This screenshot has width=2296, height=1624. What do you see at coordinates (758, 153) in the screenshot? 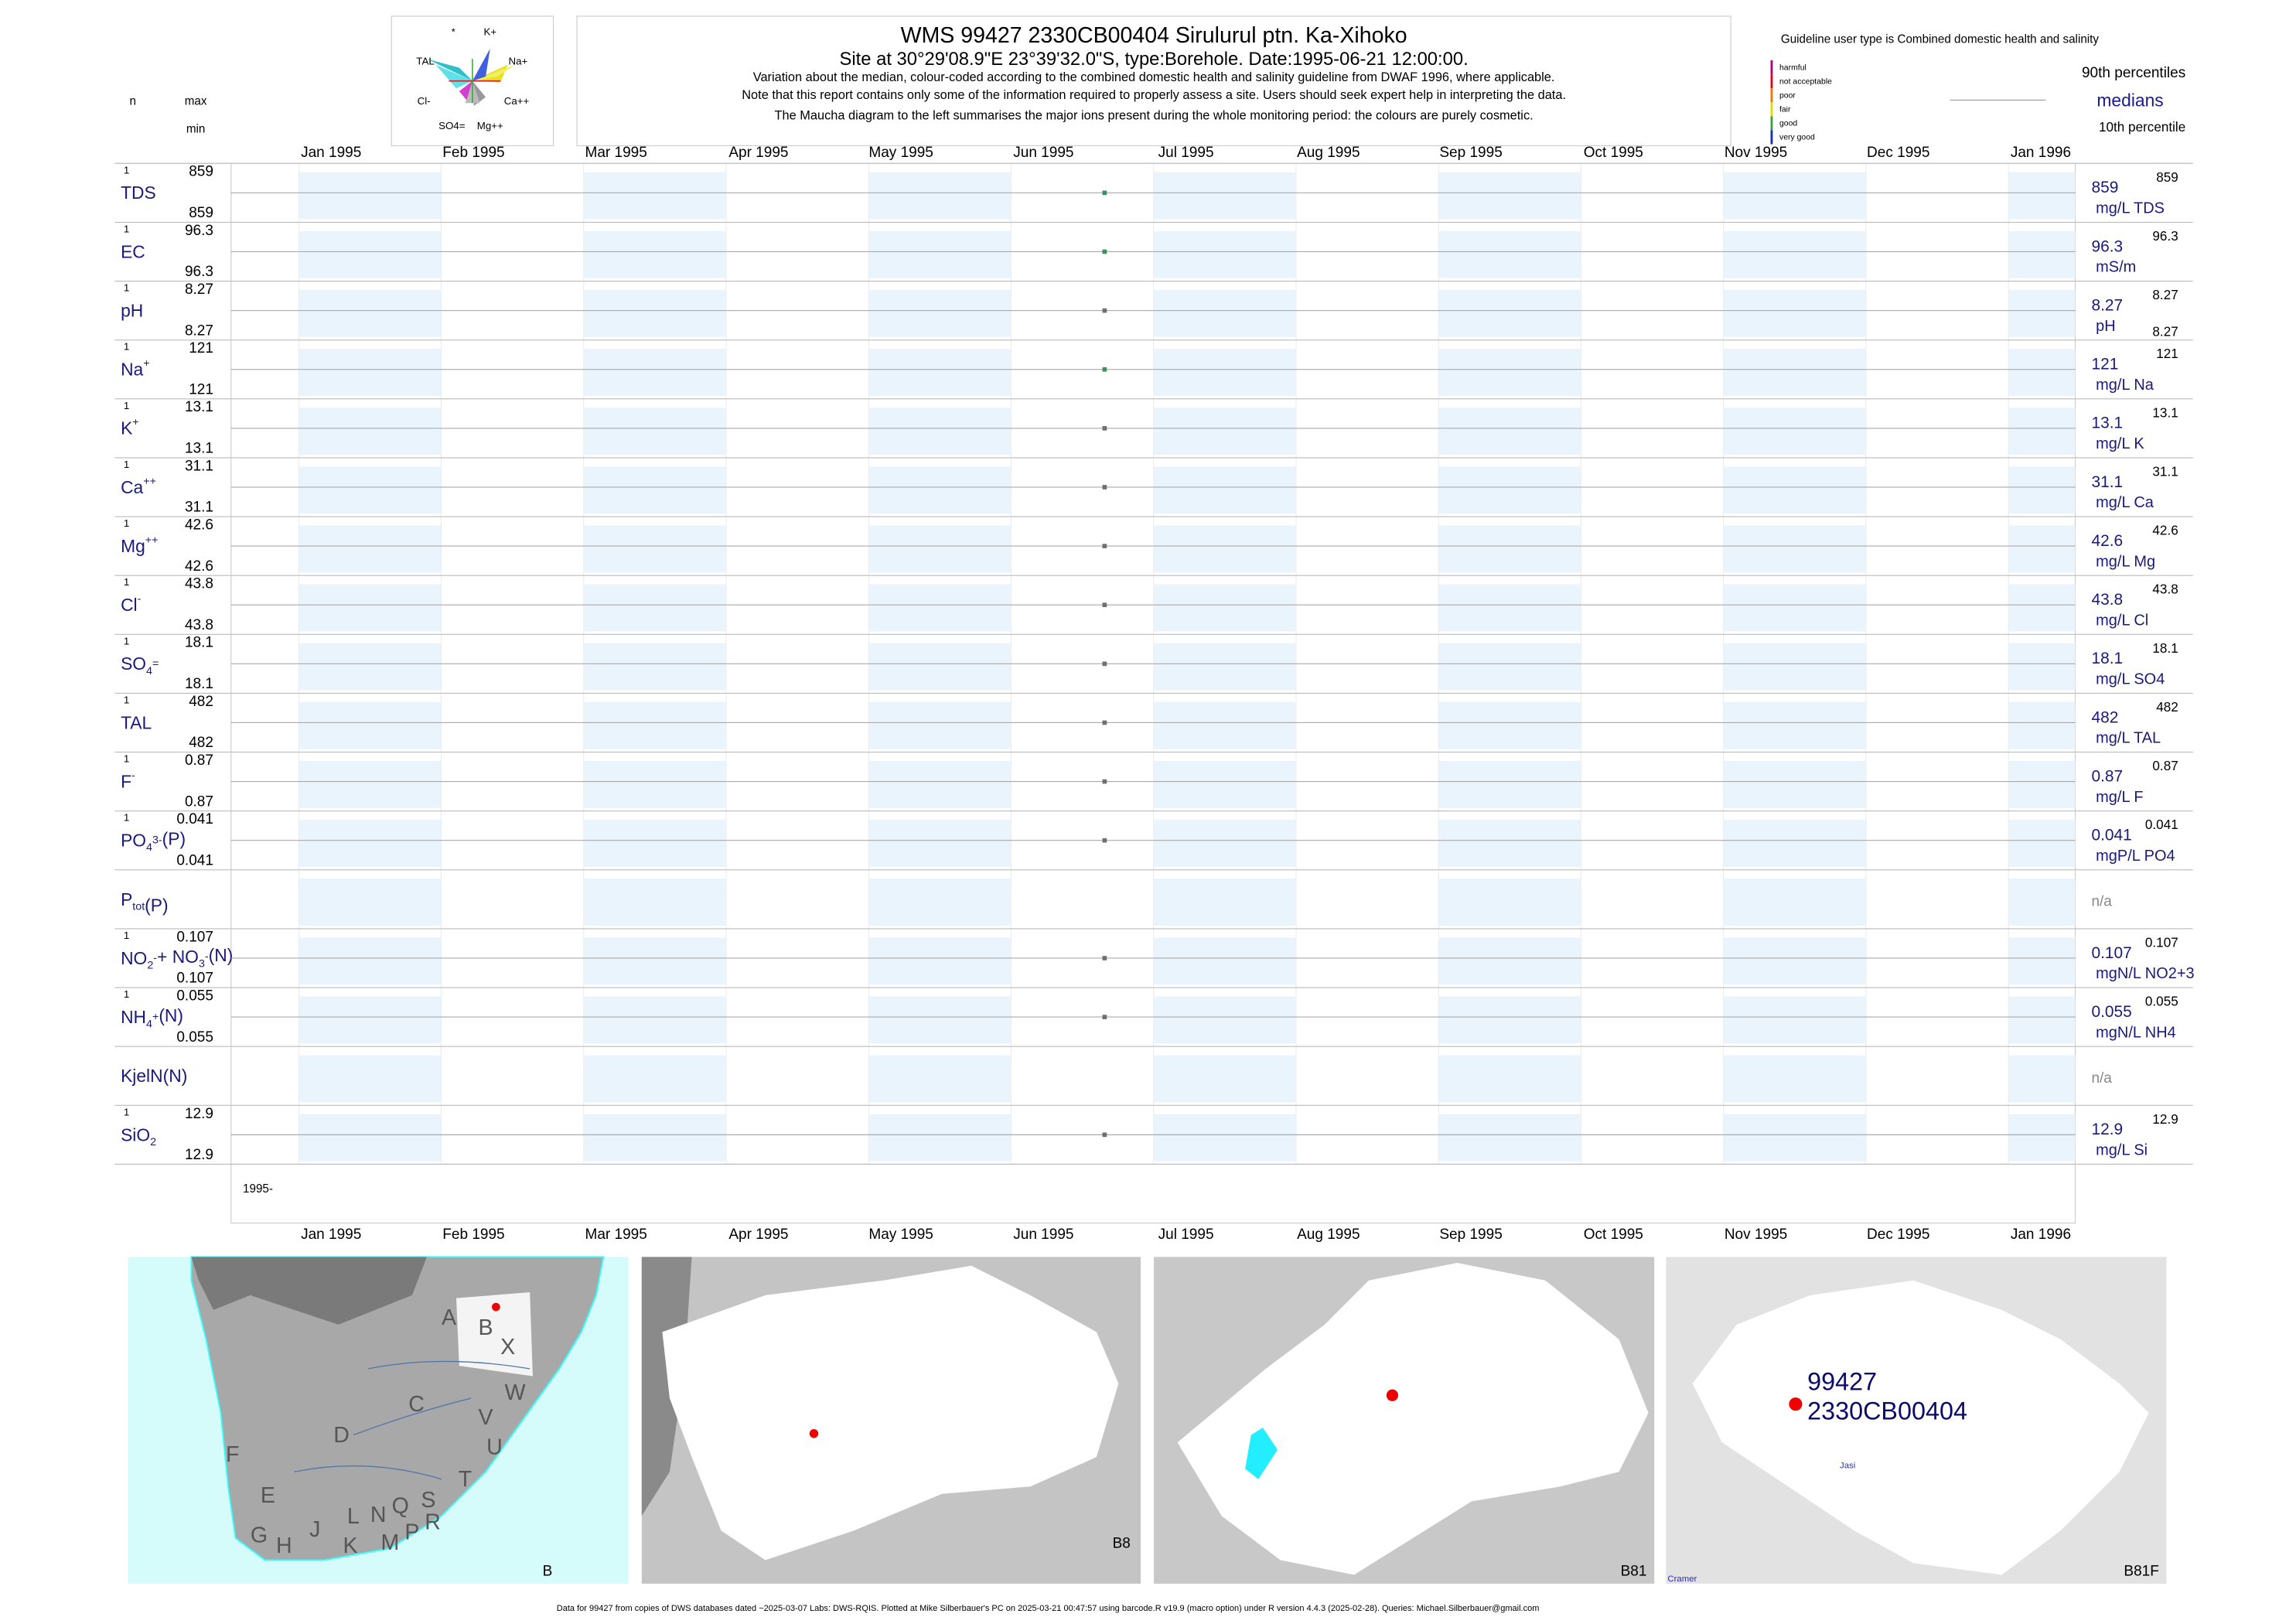
I see `month-label: Apr 1995` at bounding box center [758, 153].